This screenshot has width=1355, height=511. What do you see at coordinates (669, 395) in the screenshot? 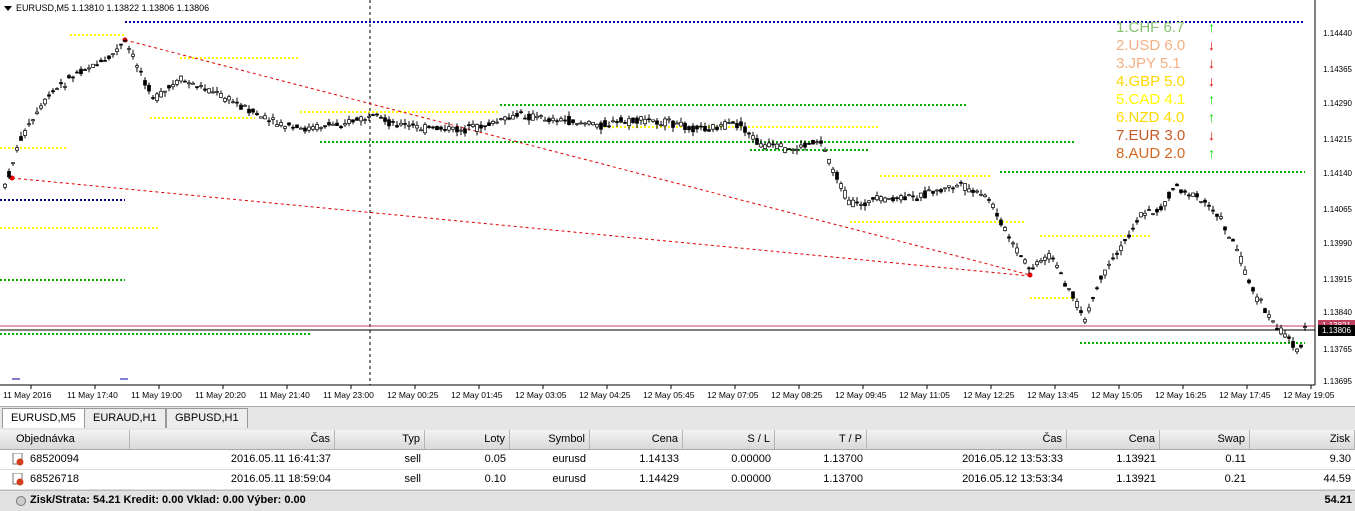
I see `time-tick-label: 12 May 05:45` at bounding box center [669, 395].